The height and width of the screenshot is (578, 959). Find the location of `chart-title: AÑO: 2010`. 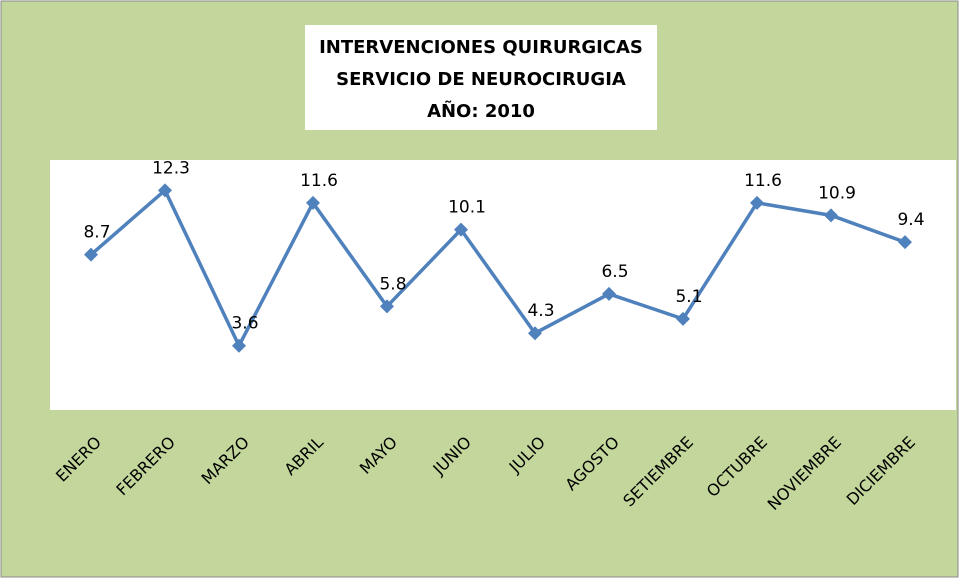

chart-title: AÑO: 2010 is located at coordinates (481, 110).